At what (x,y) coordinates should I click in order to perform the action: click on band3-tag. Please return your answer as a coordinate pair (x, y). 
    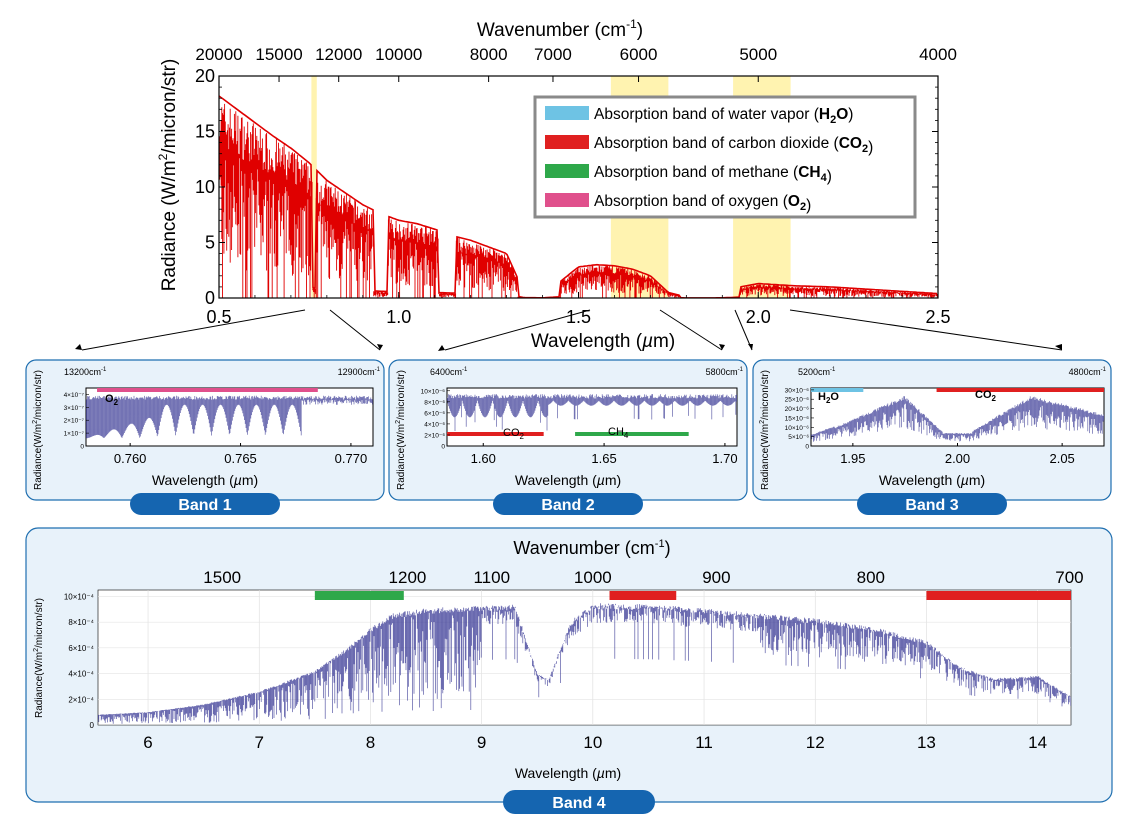
    Looking at the image, I should click on (932, 504).